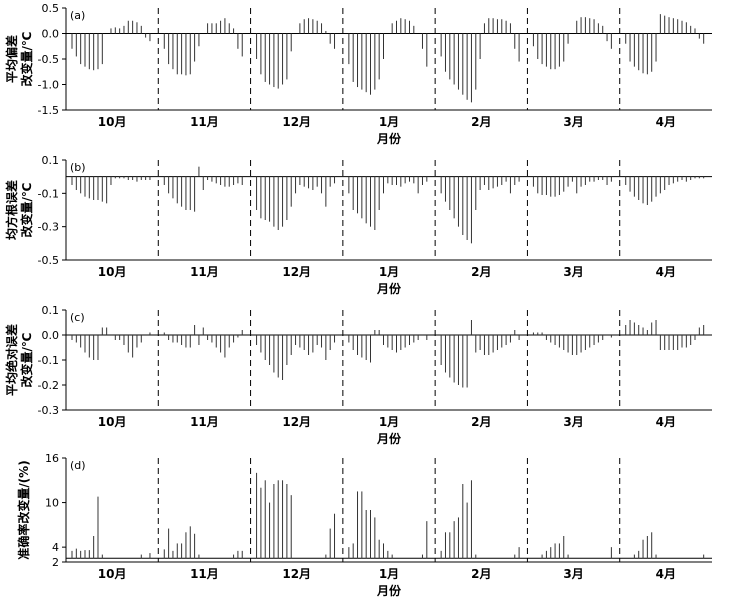 The width and height of the screenshot is (732, 604). I want to click on y-tick-label: 4, so click(55, 547).